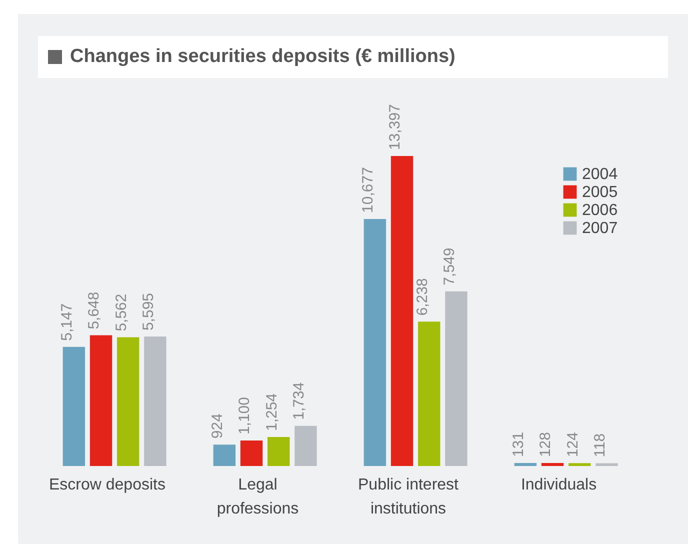 The image size is (694, 550). Describe the element at coordinates (368, 190) in the screenshot. I see `data-label: 10,677` at that location.